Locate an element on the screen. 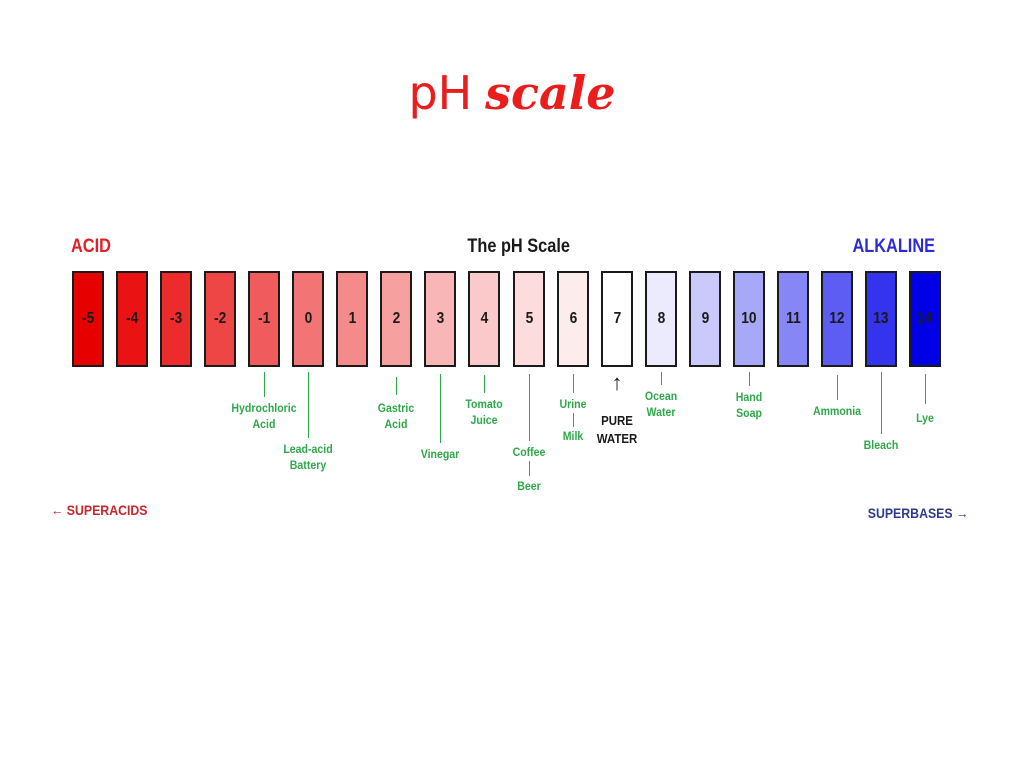 The image size is (1024, 768). ph-value: -4 is located at coordinates (132, 318).